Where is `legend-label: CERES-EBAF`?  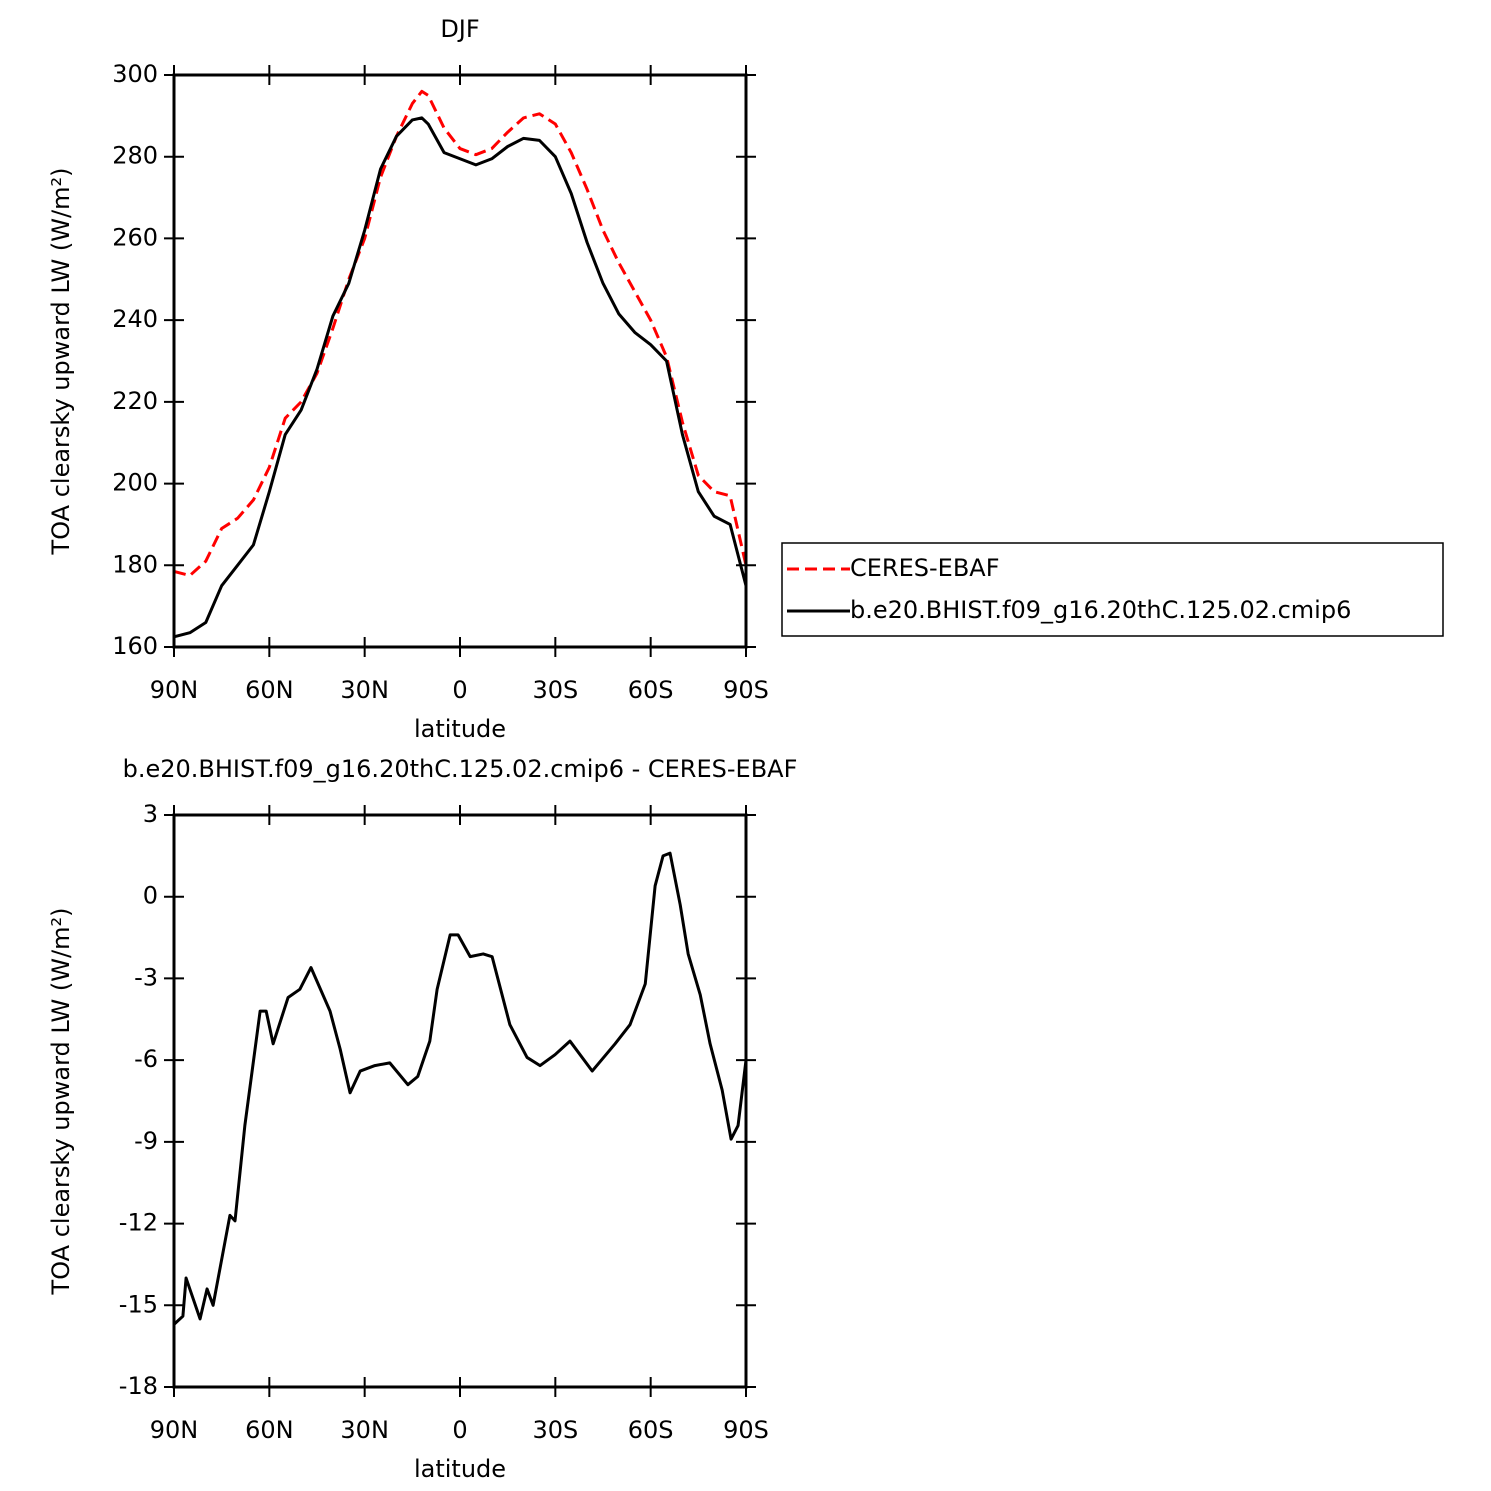 legend-label: CERES-EBAF is located at coordinates (925, 568).